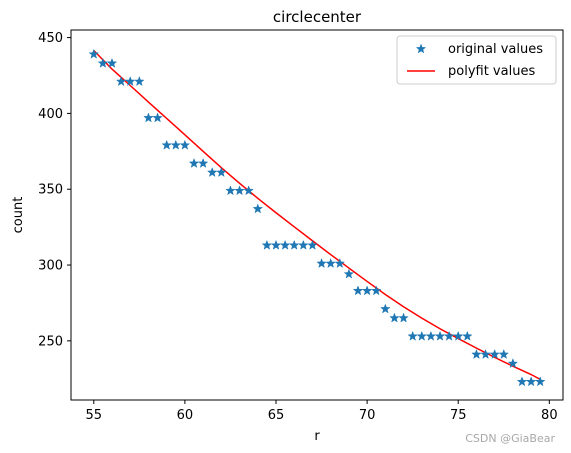 The height and width of the screenshot is (453, 571). What do you see at coordinates (491, 71) in the screenshot?
I see `legend-label-polyfit: polyfit values` at bounding box center [491, 71].